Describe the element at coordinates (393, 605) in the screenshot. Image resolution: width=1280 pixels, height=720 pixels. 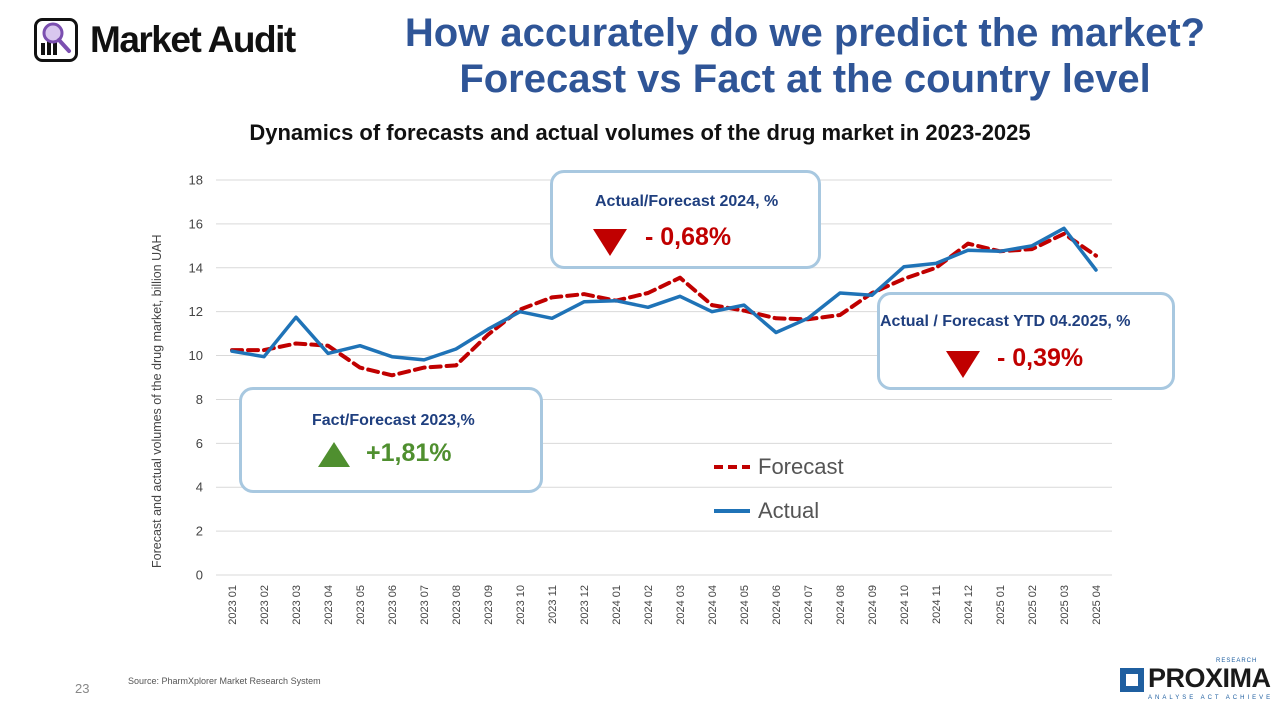
I see `x-tick-label: 2023 06` at that location.